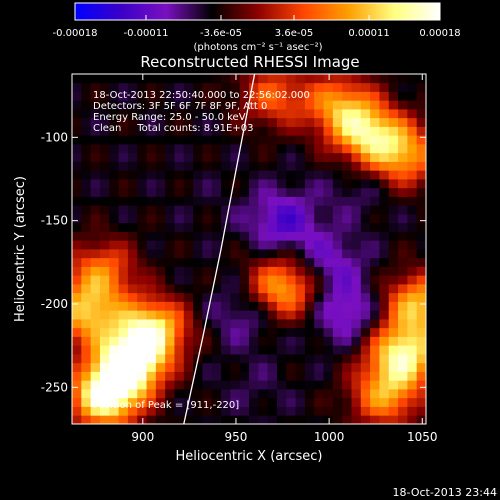 The height and width of the screenshot is (500, 500). I want to click on peak-position-text: Position of Peak = [911,-220], so click(166, 405).